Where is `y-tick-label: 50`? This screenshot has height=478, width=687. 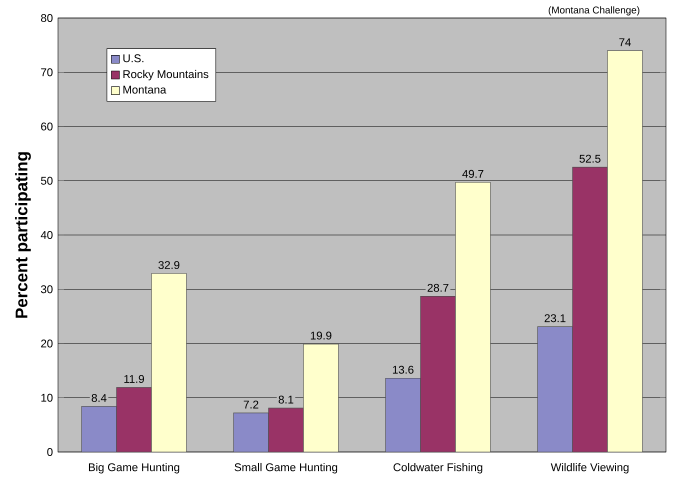
y-tick-label: 50 is located at coordinates (46, 180).